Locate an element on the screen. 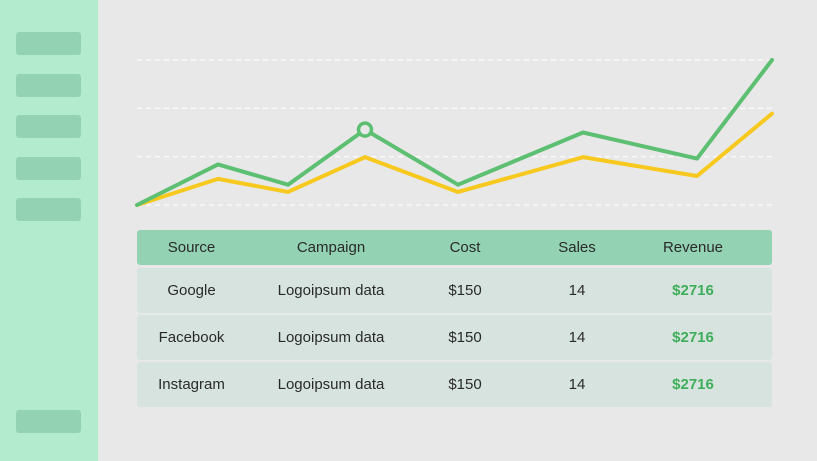 The image size is (817, 461). sidebar is located at coordinates (49, 230).